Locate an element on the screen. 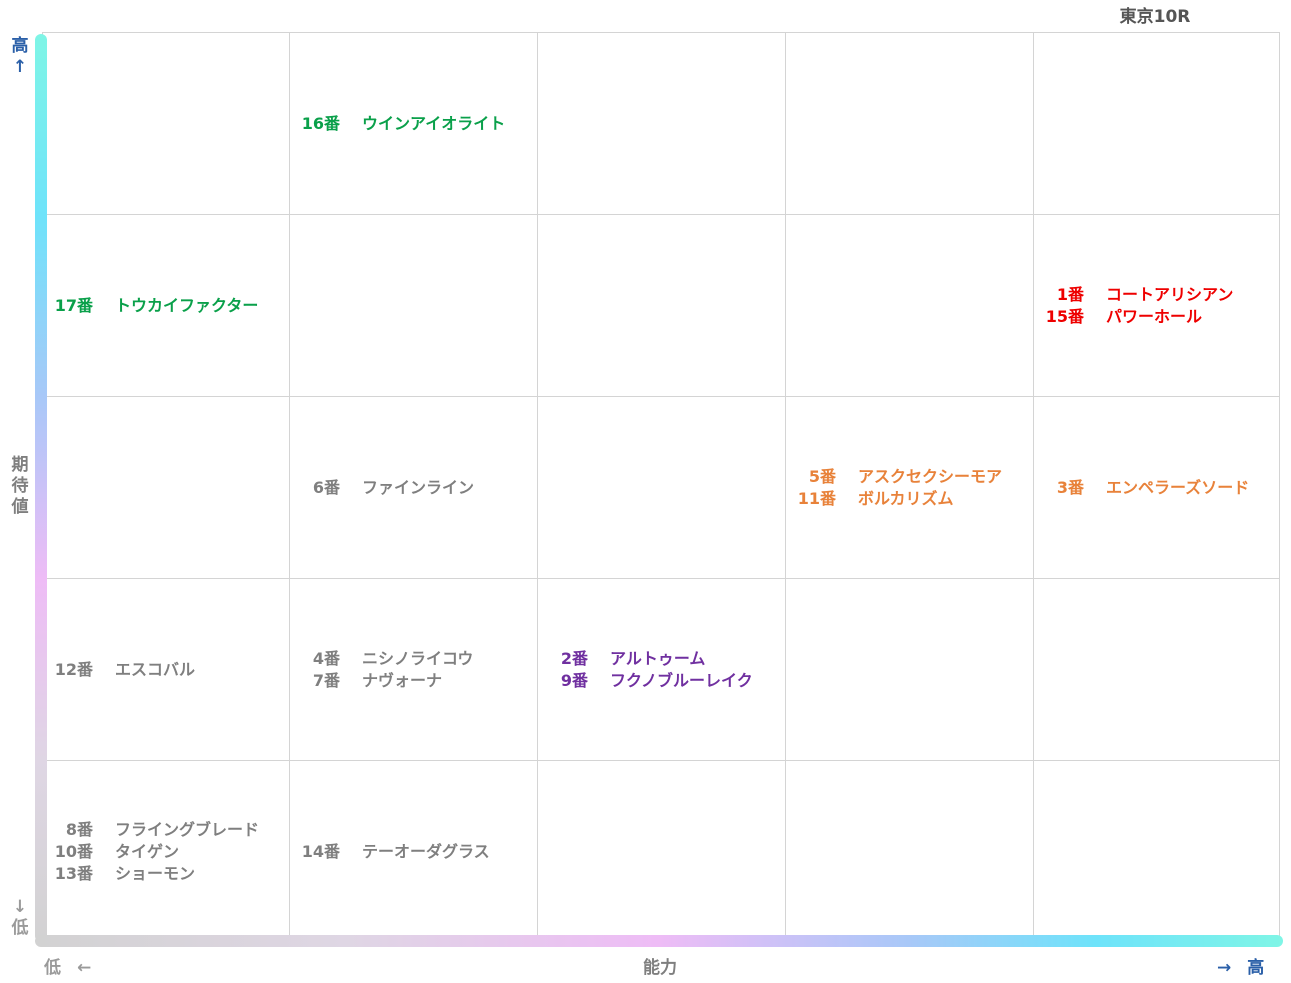 The height and width of the screenshot is (983, 1291). y-low-arrow-icon: ↓ is located at coordinates (20, 907).